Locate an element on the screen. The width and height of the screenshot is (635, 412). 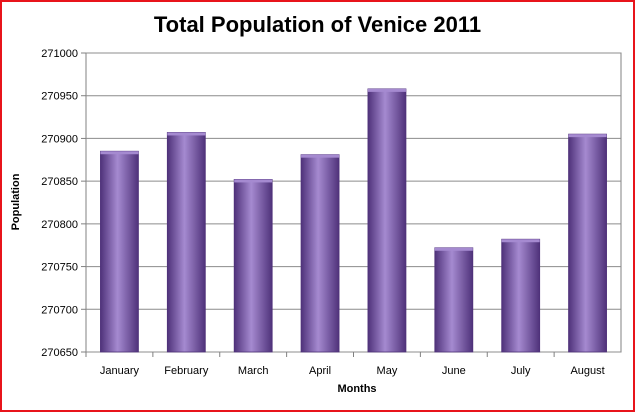
y-tick-label: 270800 is located at coordinates (59, 225).